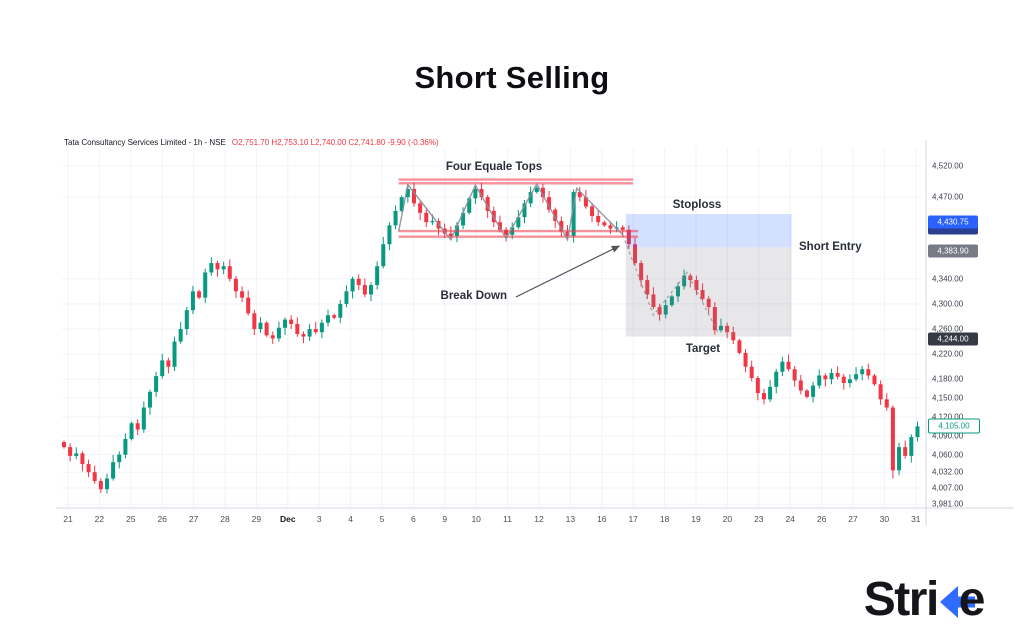  I want to click on stoploss-label: Stoploss, so click(697, 205).